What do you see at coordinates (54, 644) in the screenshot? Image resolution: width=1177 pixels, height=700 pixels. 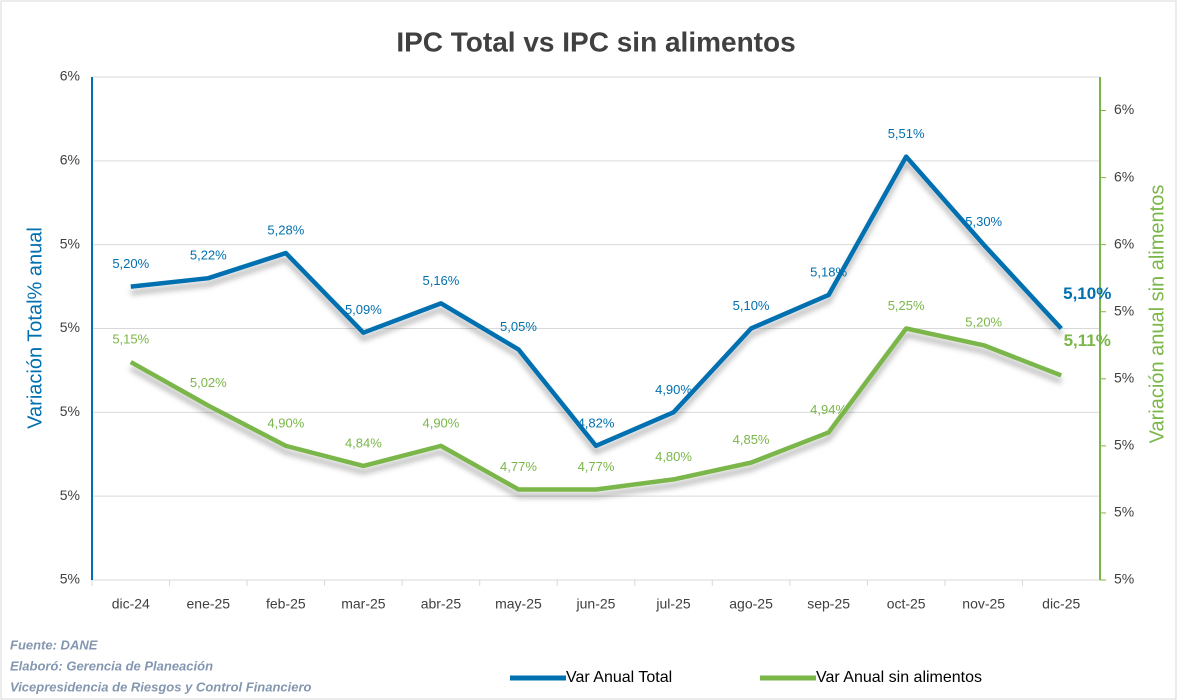 I see `footnote: Fuente: DANE` at bounding box center [54, 644].